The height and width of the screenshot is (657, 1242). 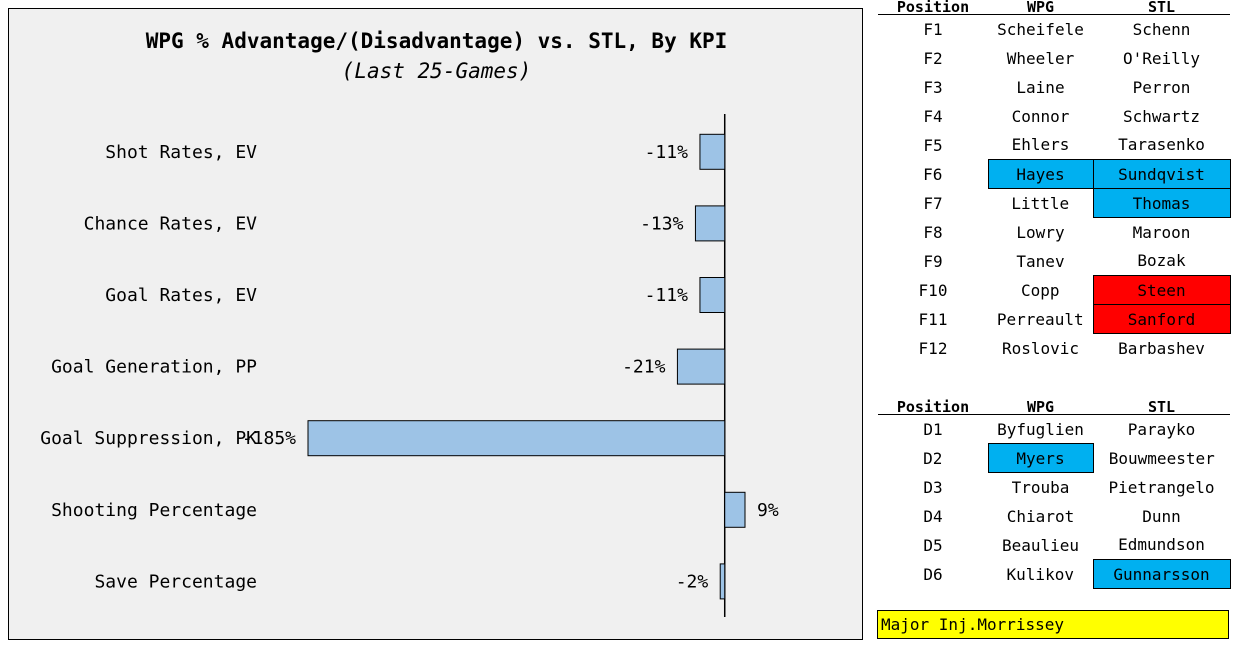 What do you see at coordinates (692, 581) in the screenshot?
I see `data-label: -2%` at bounding box center [692, 581].